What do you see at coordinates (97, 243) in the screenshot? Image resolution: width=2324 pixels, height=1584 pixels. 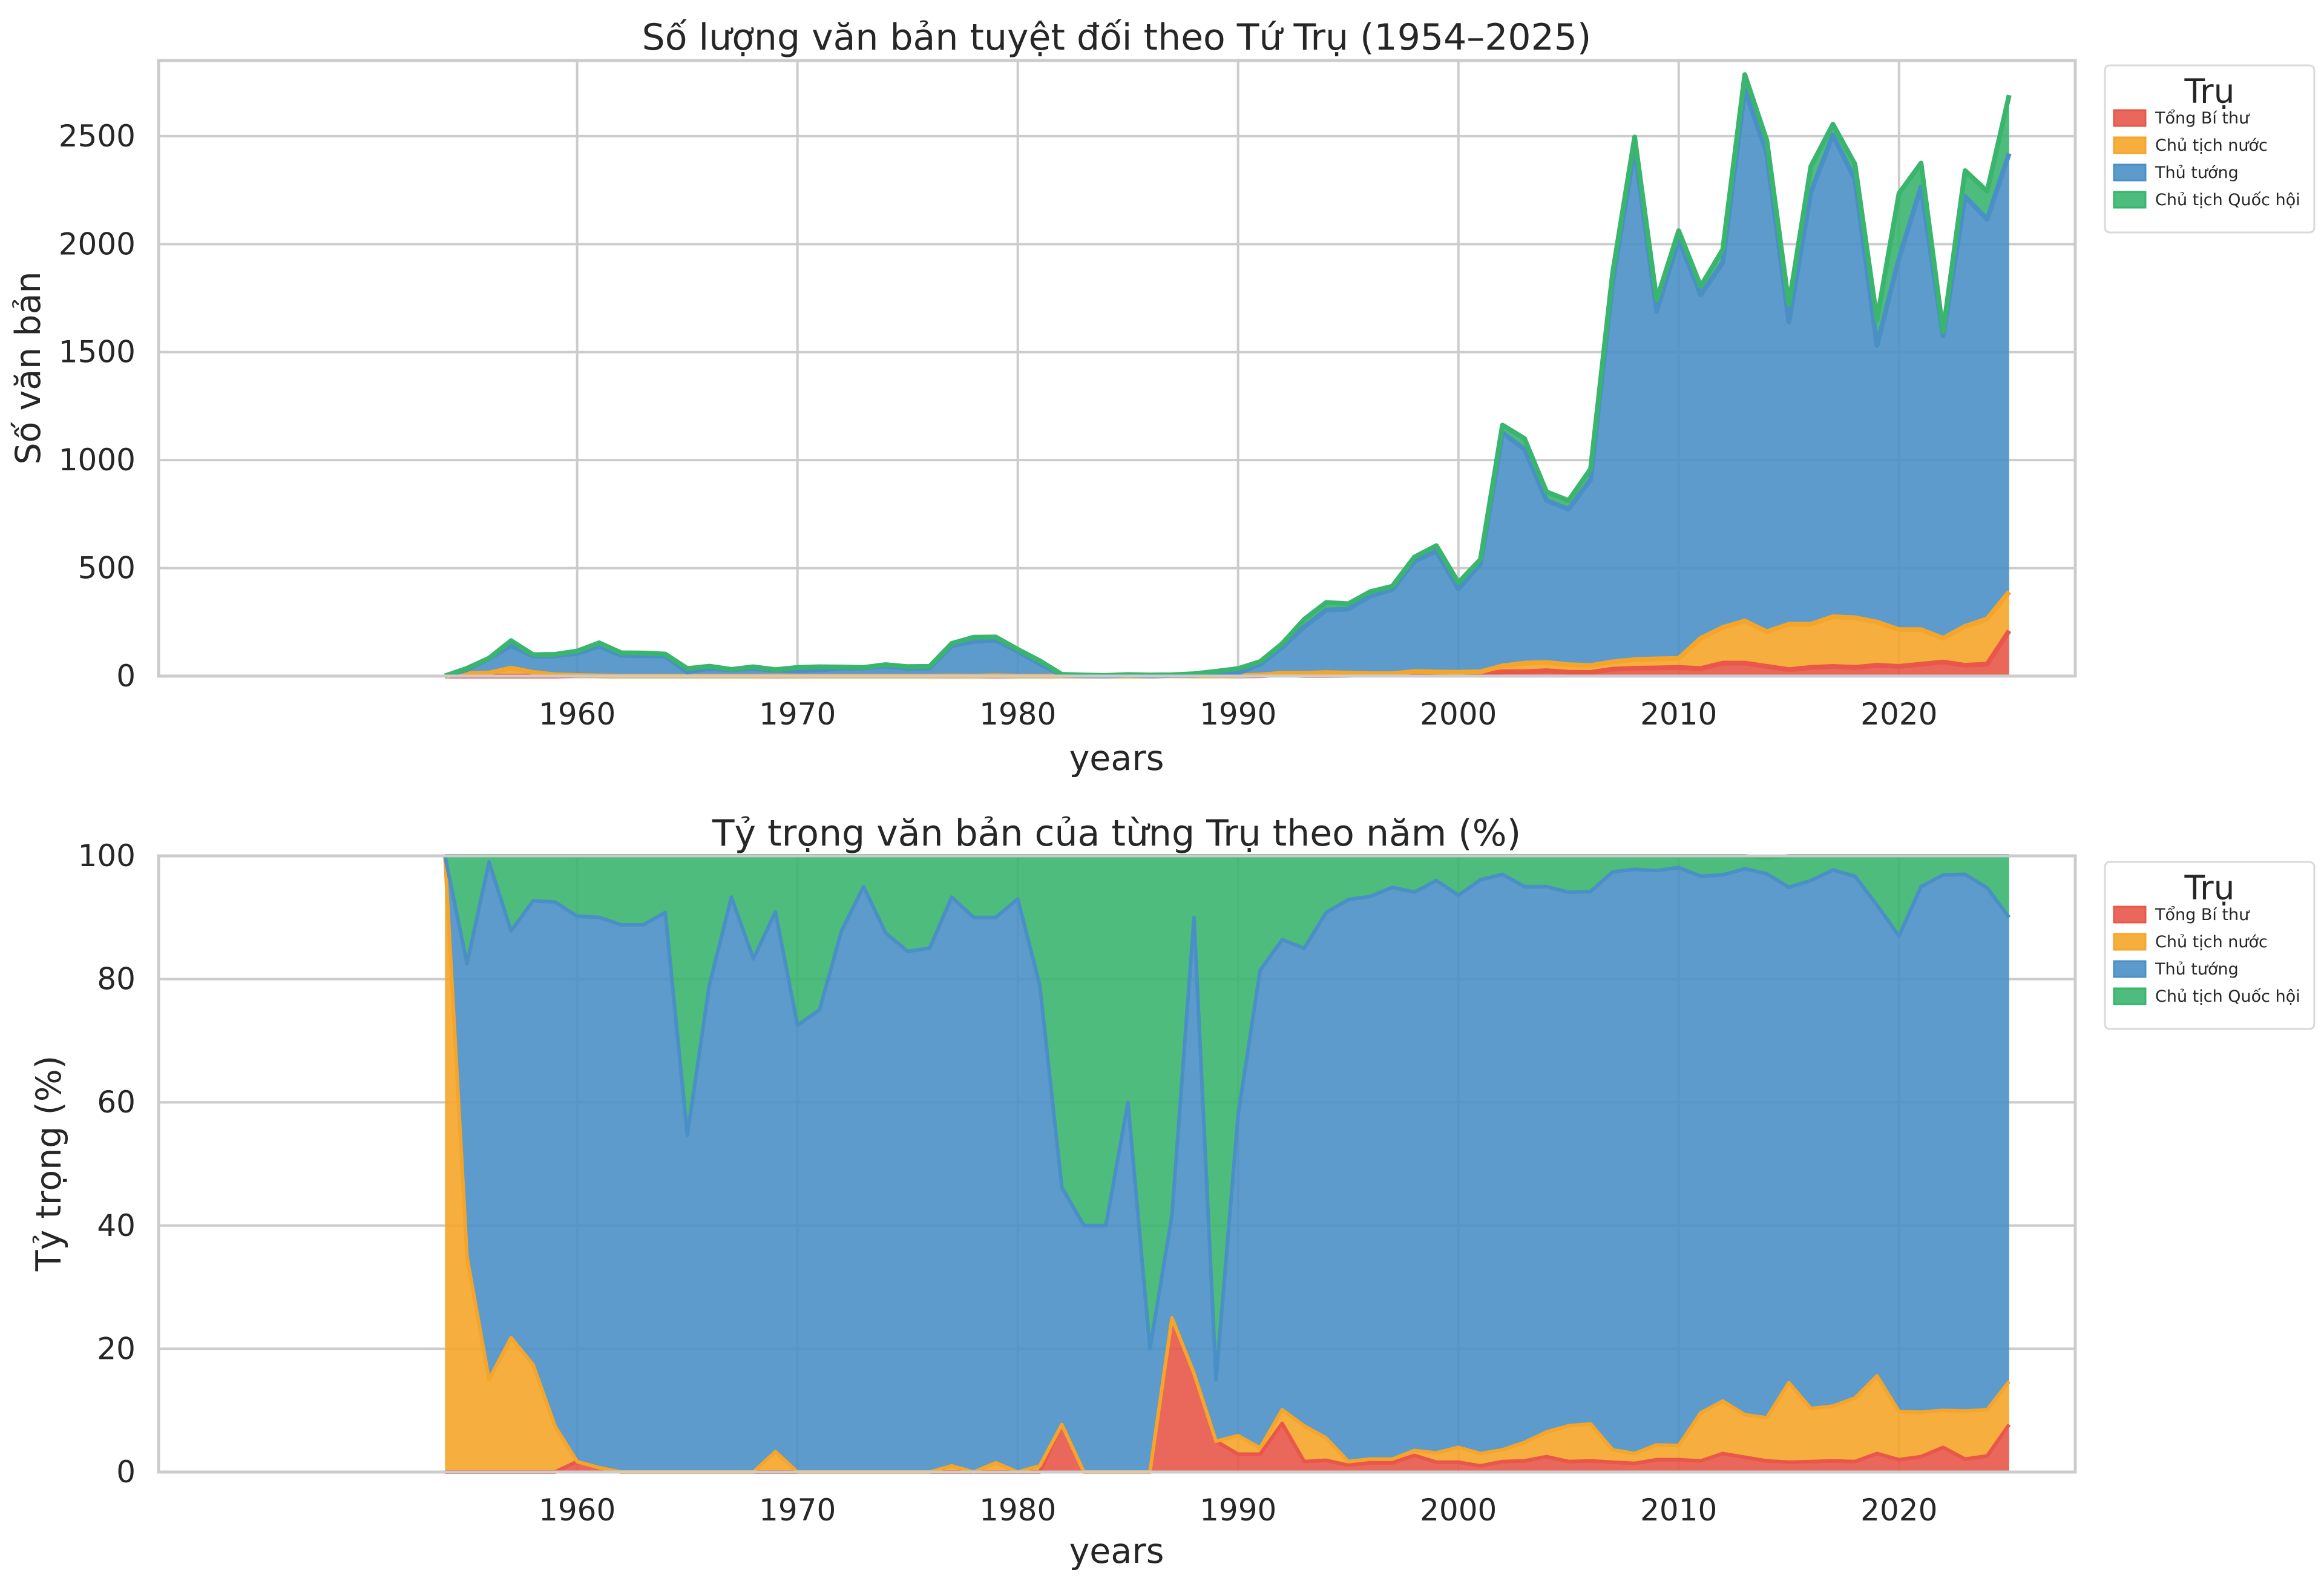 I see `y-tick-label: 2000` at bounding box center [97, 243].